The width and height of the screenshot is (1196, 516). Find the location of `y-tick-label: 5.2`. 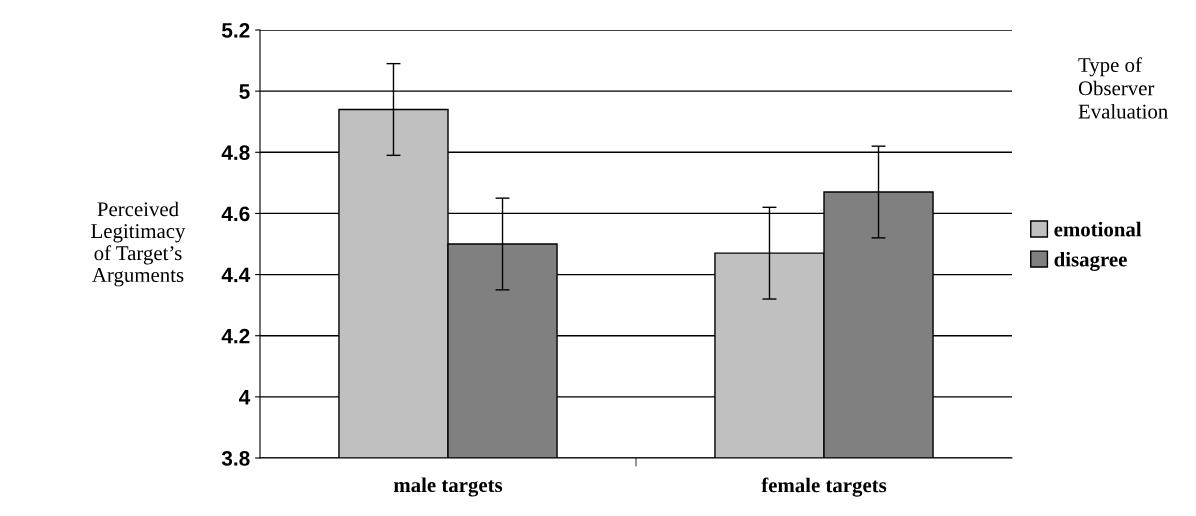

y-tick-label: 5.2 is located at coordinates (235, 30).